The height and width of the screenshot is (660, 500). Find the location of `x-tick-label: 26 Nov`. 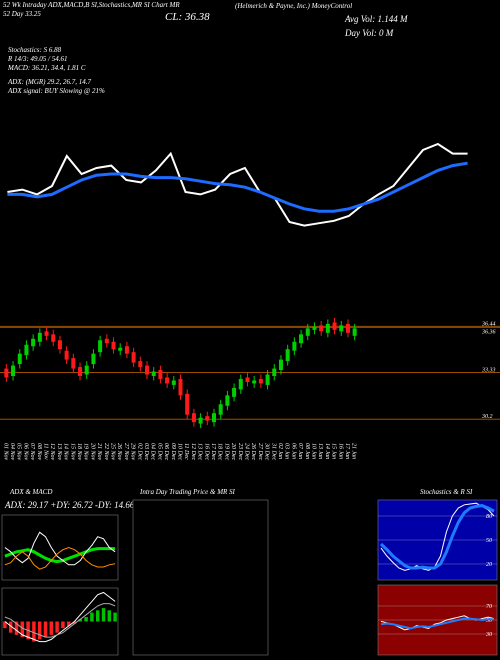

x-tick-label: 26 Nov is located at coordinates (119, 452).